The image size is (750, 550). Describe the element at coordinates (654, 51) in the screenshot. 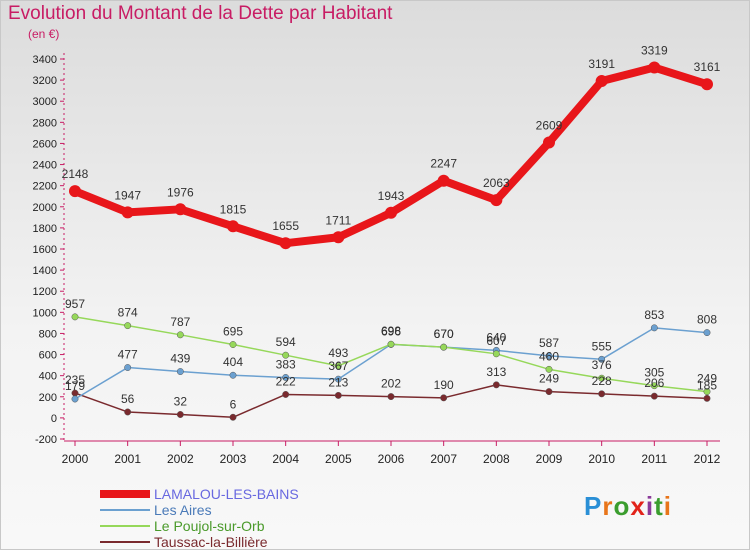

I see `data-label: 3319` at that location.